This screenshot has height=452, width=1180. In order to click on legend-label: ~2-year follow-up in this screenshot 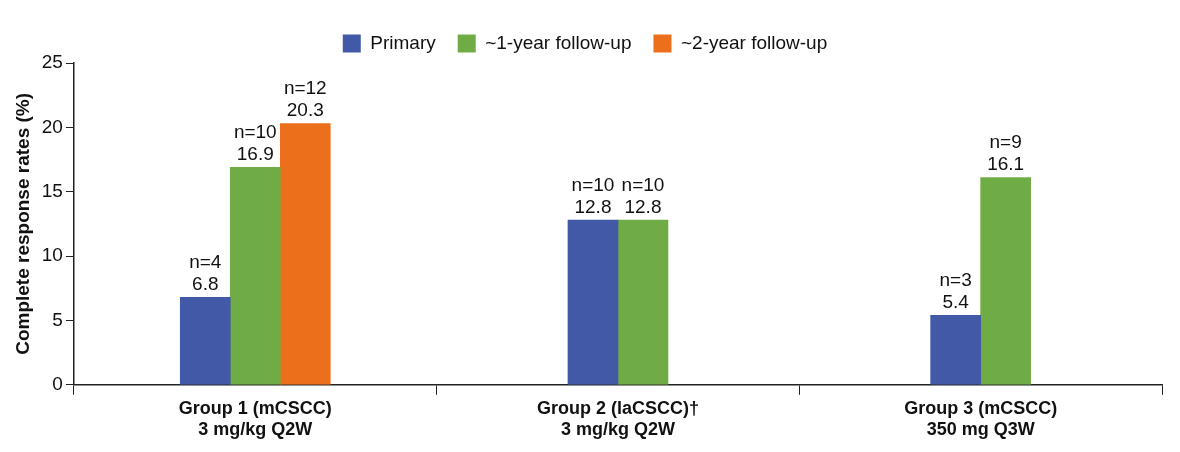, I will do `click(754, 42)`.